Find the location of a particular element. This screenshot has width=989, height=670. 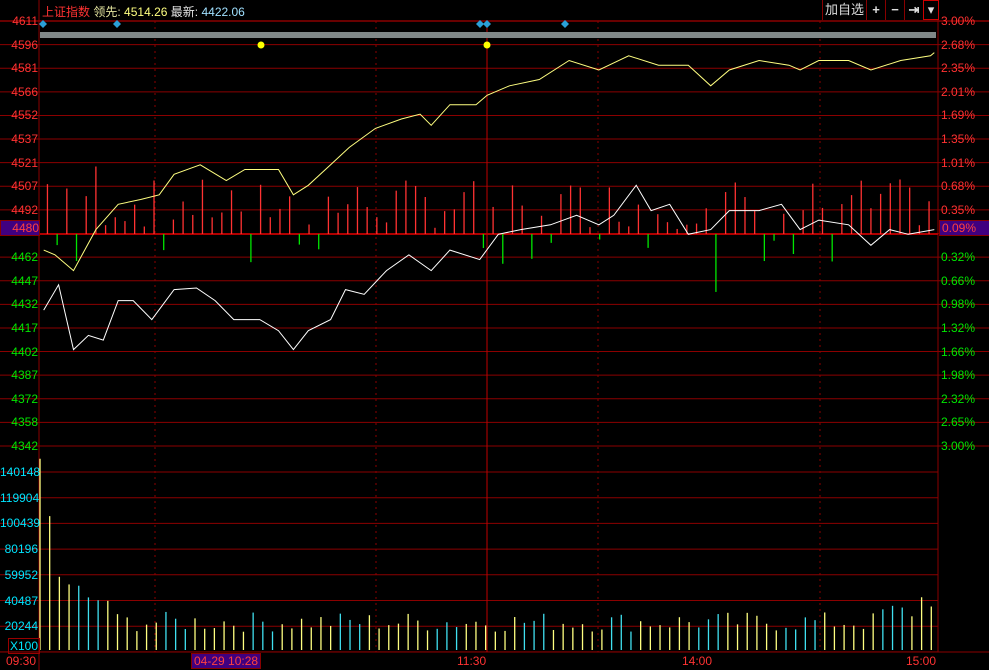

price-tick: 4507 is located at coordinates (24, 186).